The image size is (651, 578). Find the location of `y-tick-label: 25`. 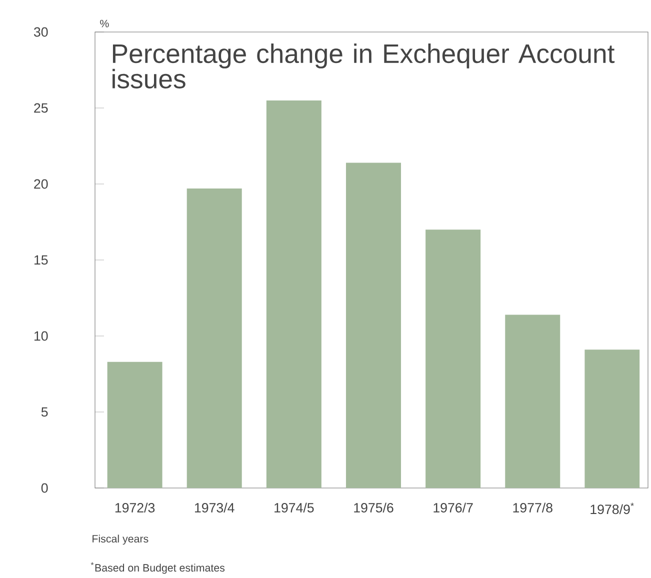

y-tick-label: 25 is located at coordinates (41, 108).